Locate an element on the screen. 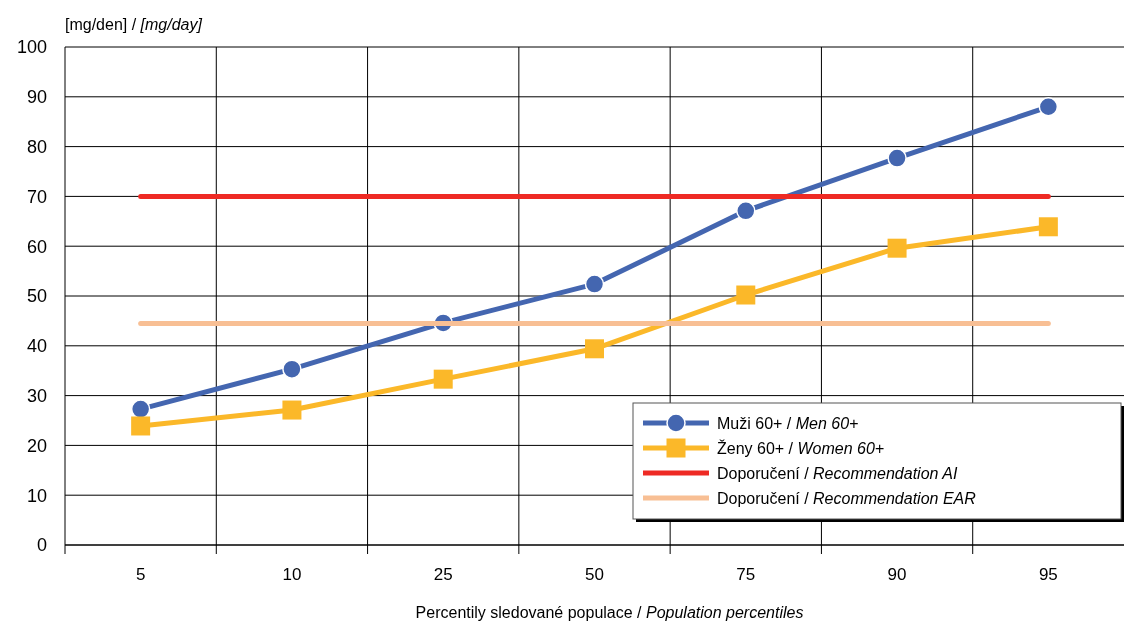 The height and width of the screenshot is (624, 1124). y-tick-label: 60 is located at coordinates (36, 246).